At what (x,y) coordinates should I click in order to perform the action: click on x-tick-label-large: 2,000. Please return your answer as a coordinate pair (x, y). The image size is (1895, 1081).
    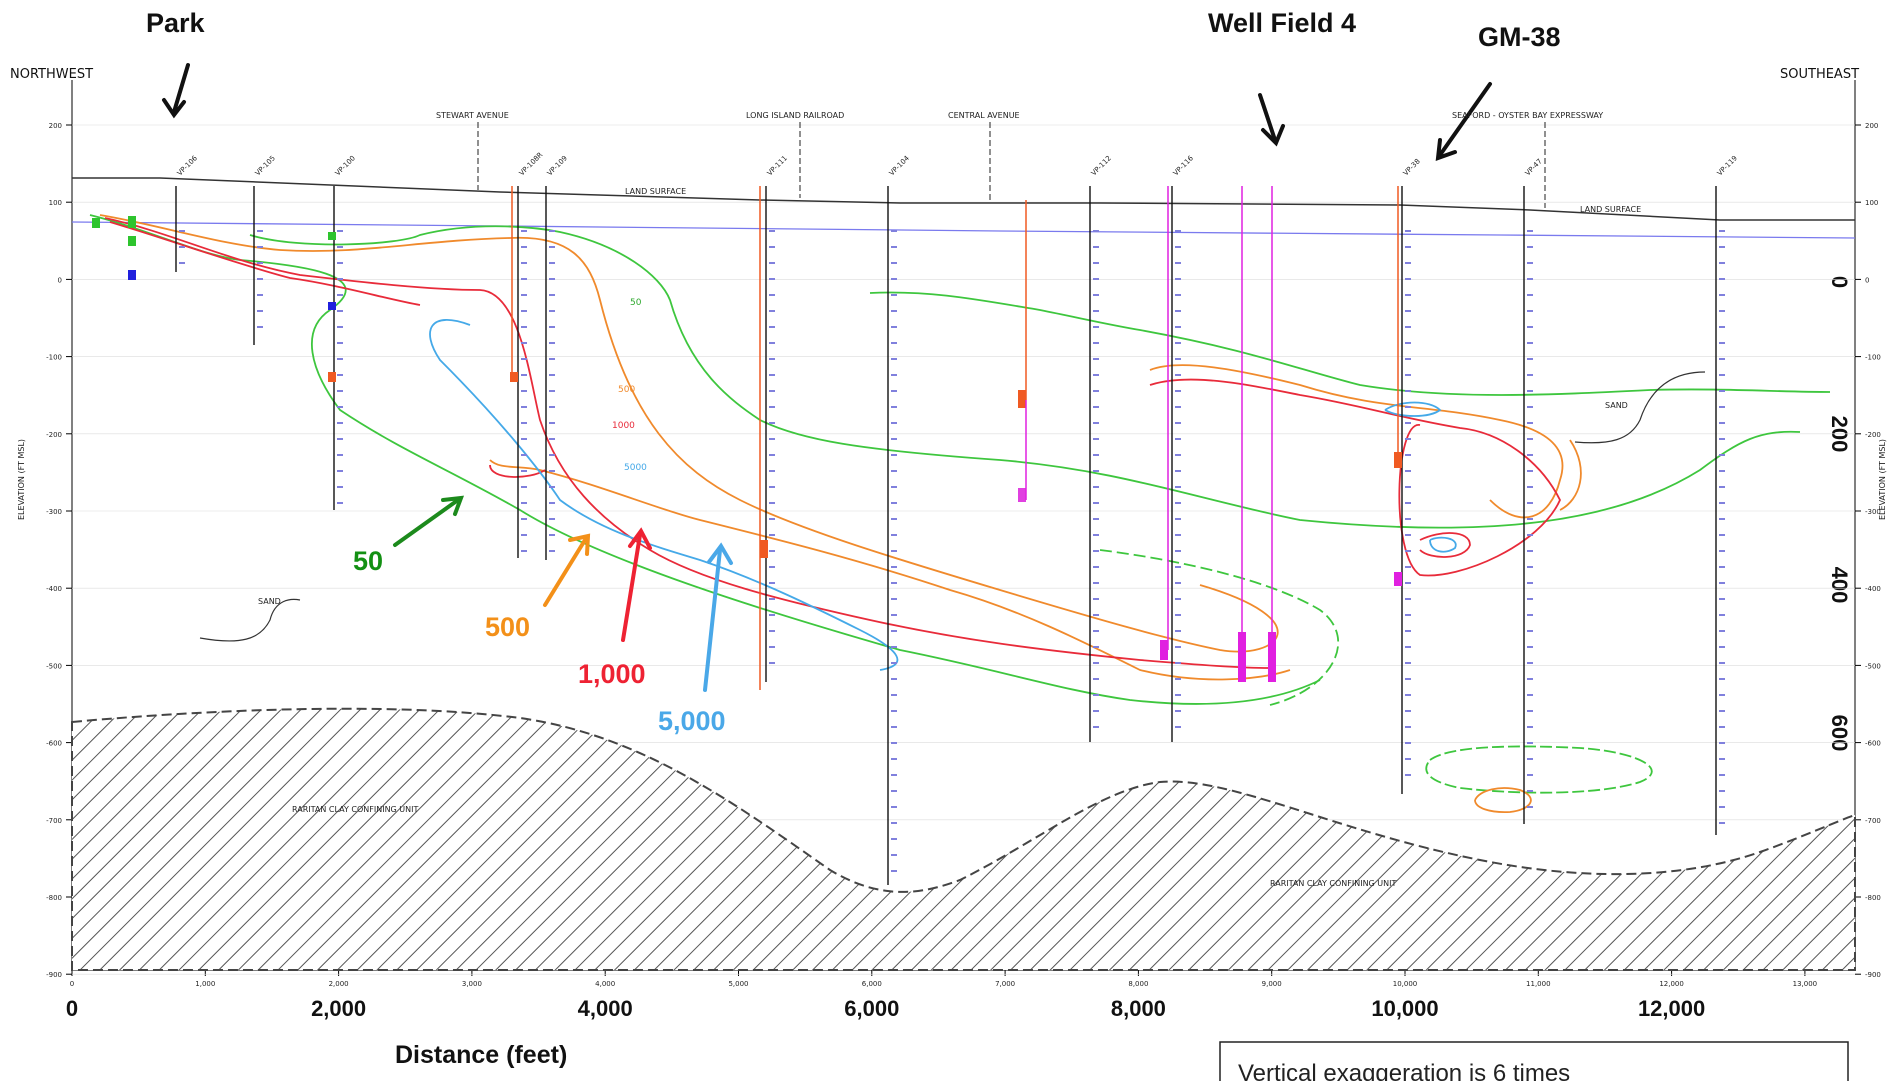
    Looking at the image, I should click on (338, 1008).